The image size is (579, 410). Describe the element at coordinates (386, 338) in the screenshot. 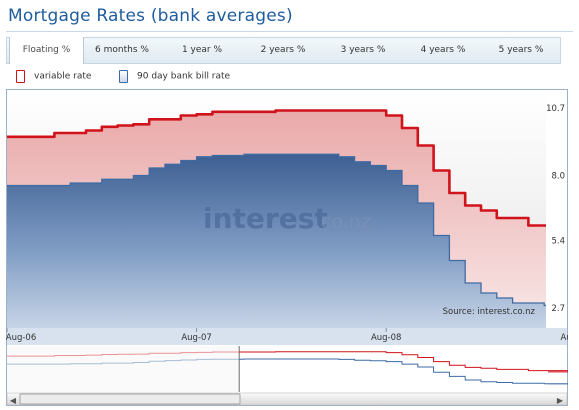

I see `x-tick-label: Aug-08` at that location.